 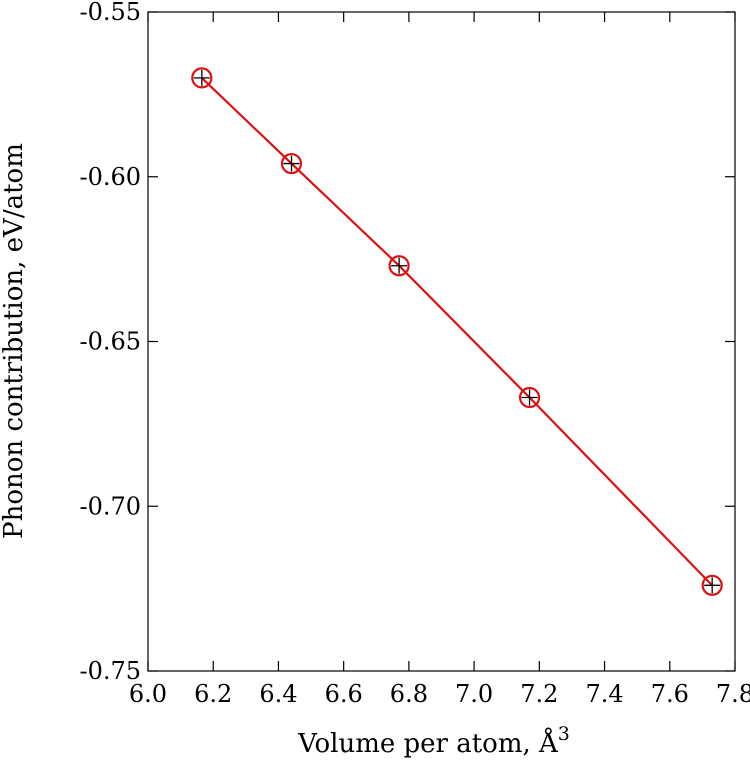 I want to click on x-tick-label: 6.2, so click(x=213, y=694).